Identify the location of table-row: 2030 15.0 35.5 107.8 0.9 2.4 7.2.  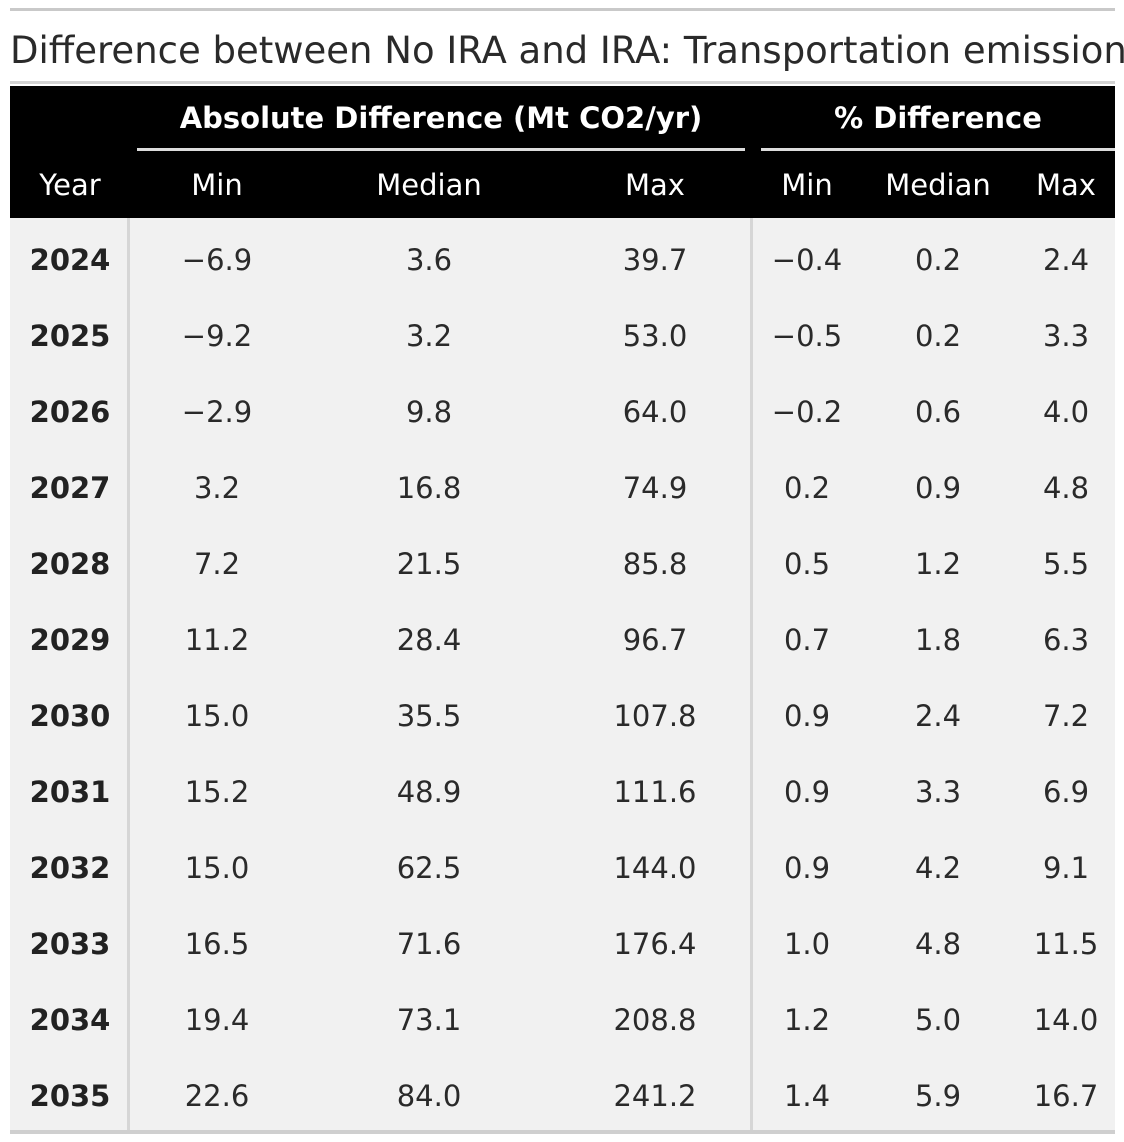
(562, 716).